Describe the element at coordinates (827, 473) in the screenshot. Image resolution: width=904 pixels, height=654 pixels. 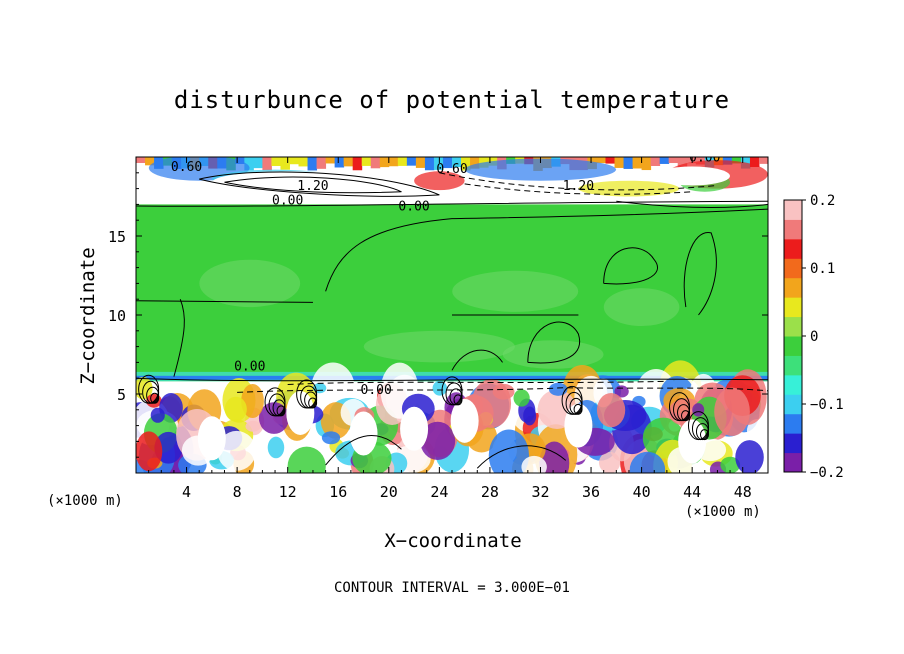
I see `colorbar-tick-label: −0.2` at that location.